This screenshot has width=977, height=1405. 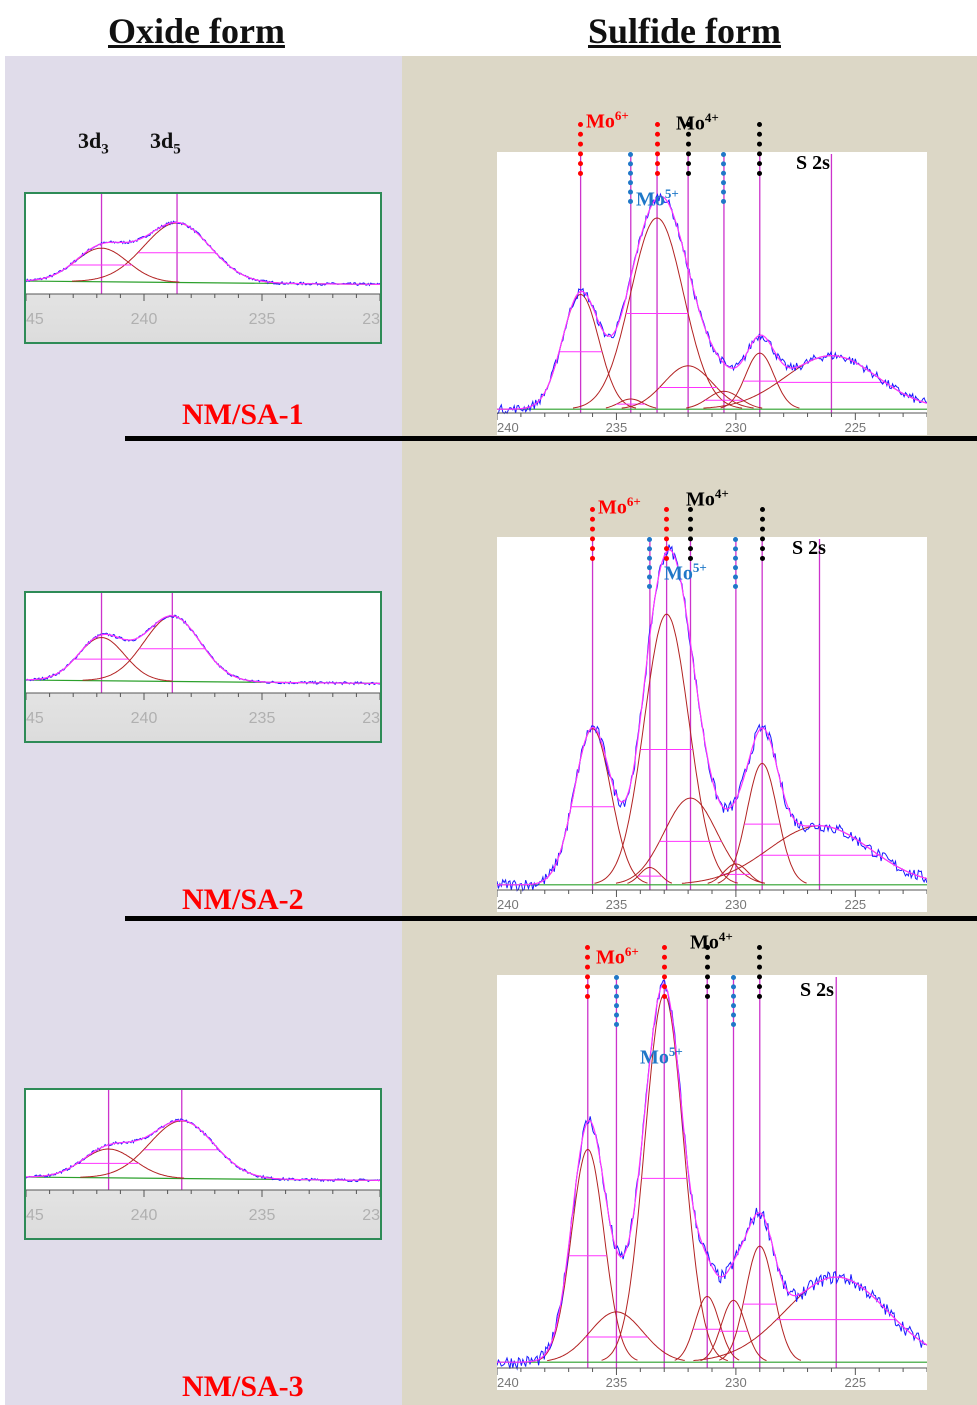 What do you see at coordinates (725, 936) in the screenshot?
I see `mo4-label-nmsa3-sup: 4+` at bounding box center [725, 936].